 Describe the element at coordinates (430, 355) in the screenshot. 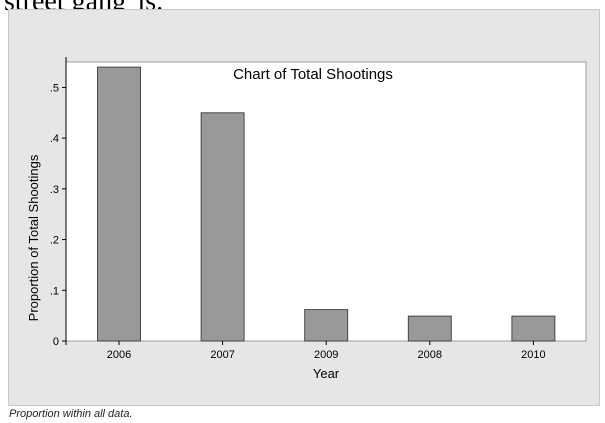

I see `x-tick-label: 2008` at that location.